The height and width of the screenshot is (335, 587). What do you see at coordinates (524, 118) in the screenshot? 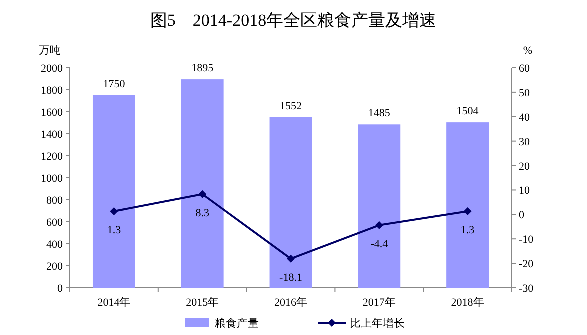
I see `y2-tick-label: 40` at bounding box center [524, 118].